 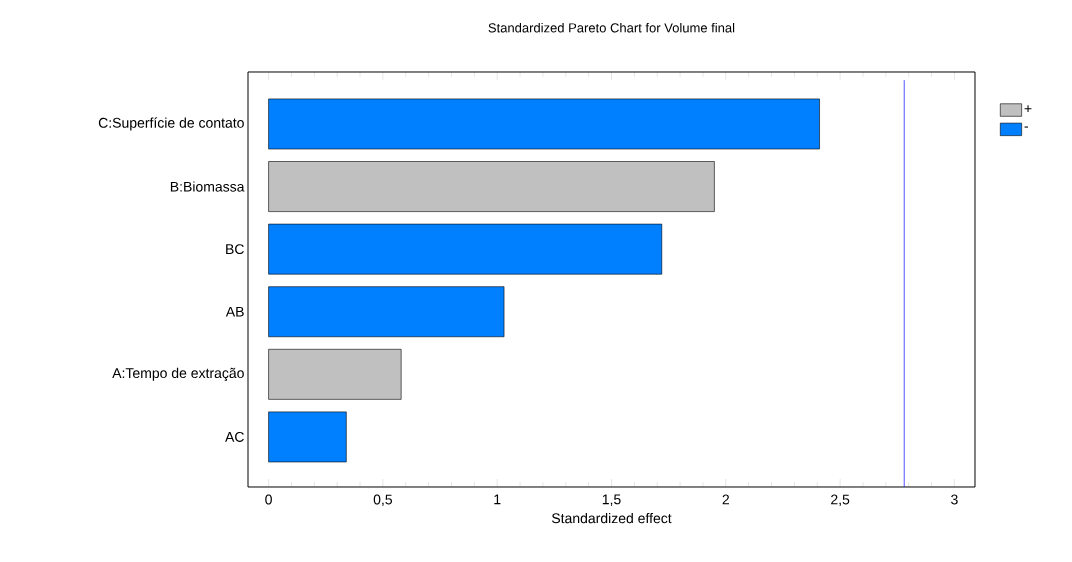 I want to click on y-tick-label: C:Superfície de contato, so click(x=171, y=124).